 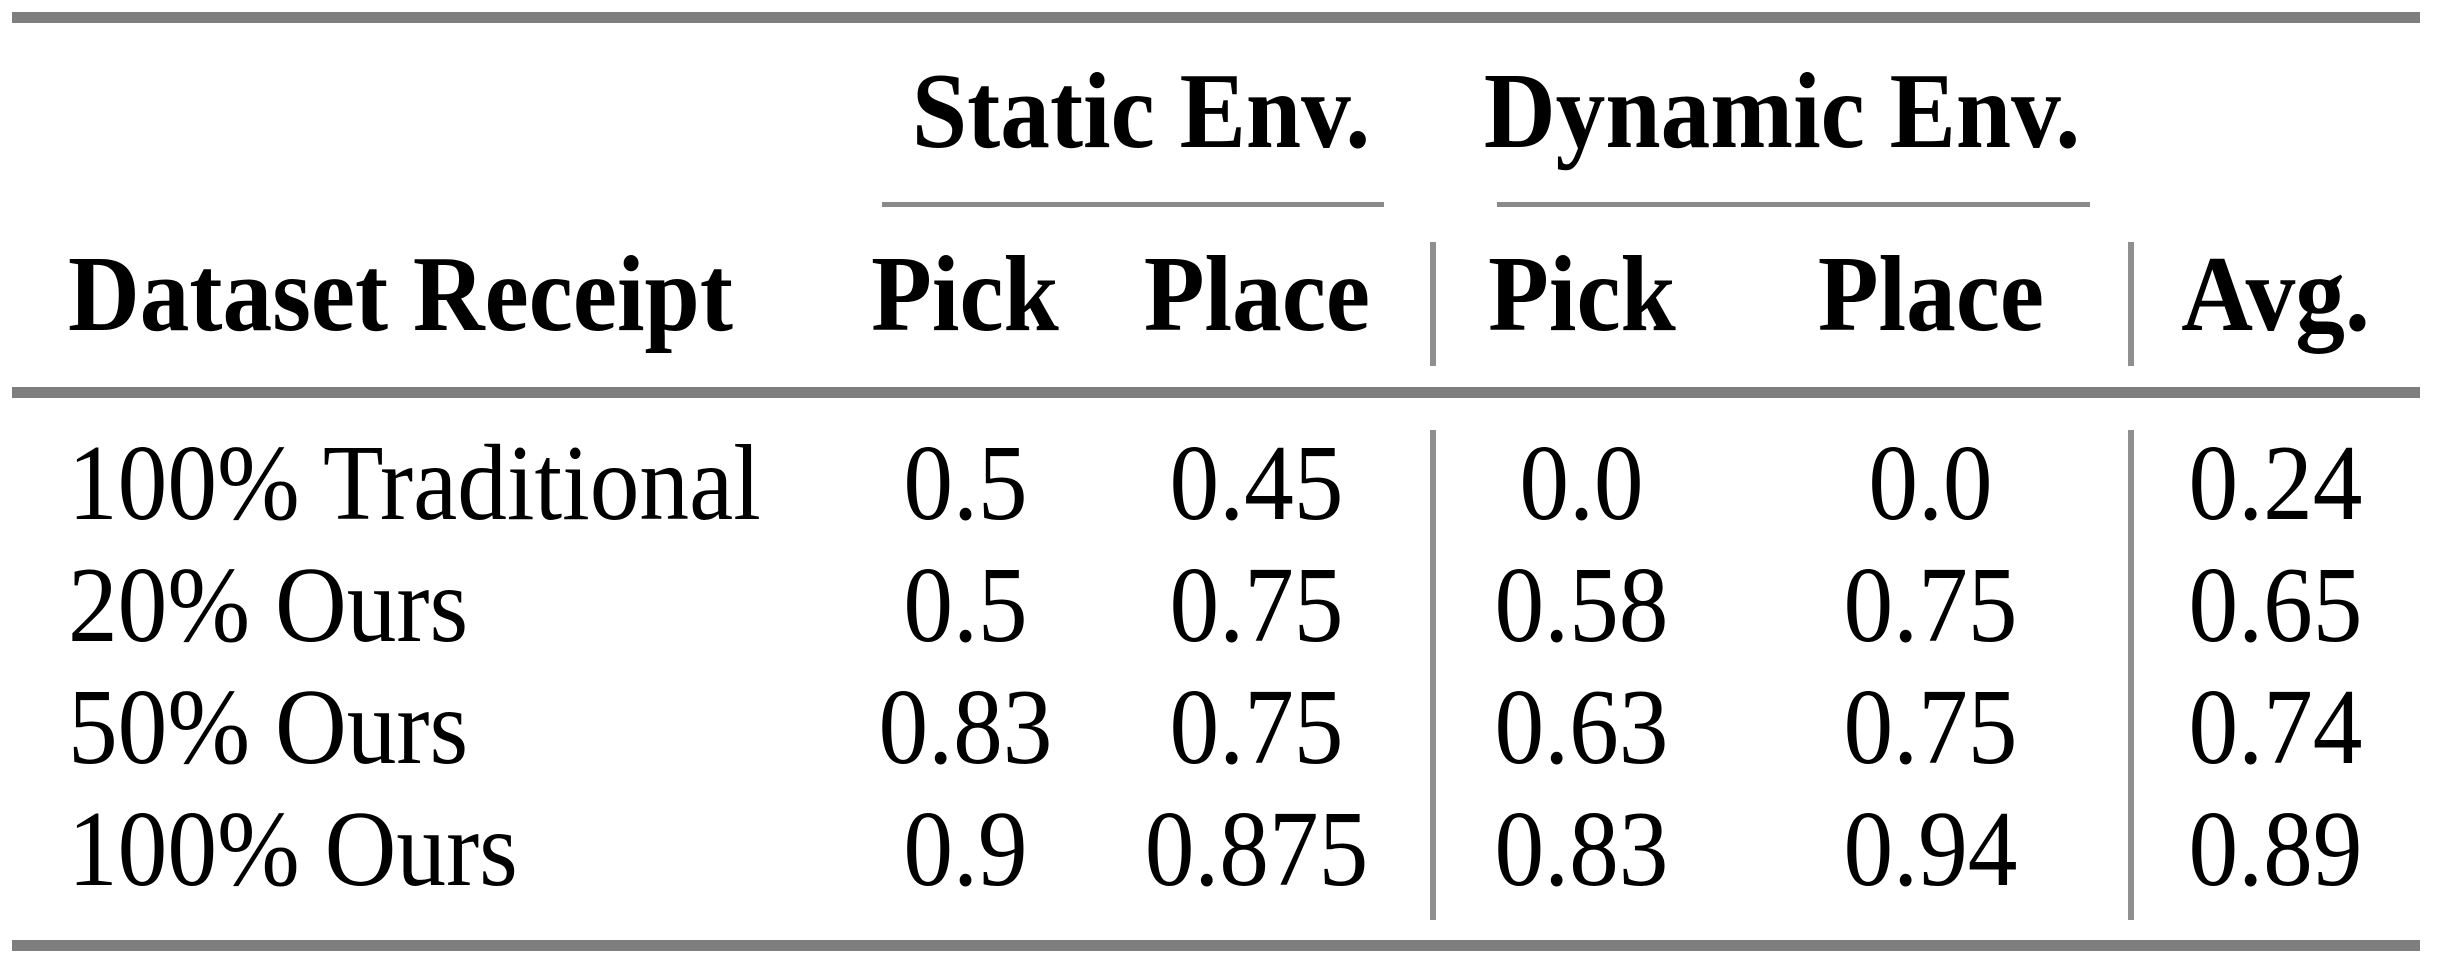 I want to click on column-header-static-place: Place, so click(x=1256, y=294).